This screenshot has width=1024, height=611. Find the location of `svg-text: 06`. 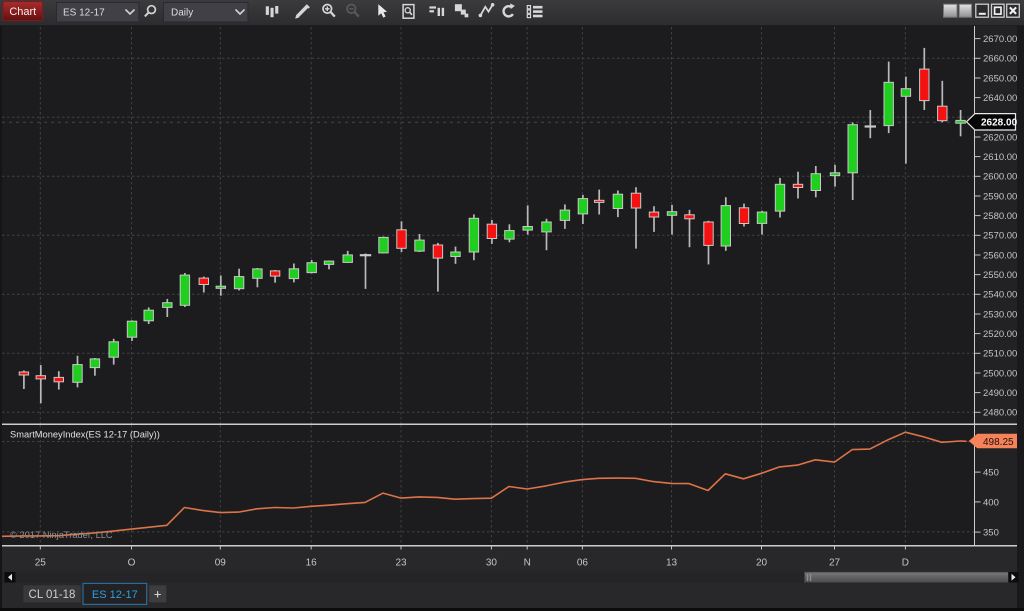

svg-text: 06 is located at coordinates (583, 563).